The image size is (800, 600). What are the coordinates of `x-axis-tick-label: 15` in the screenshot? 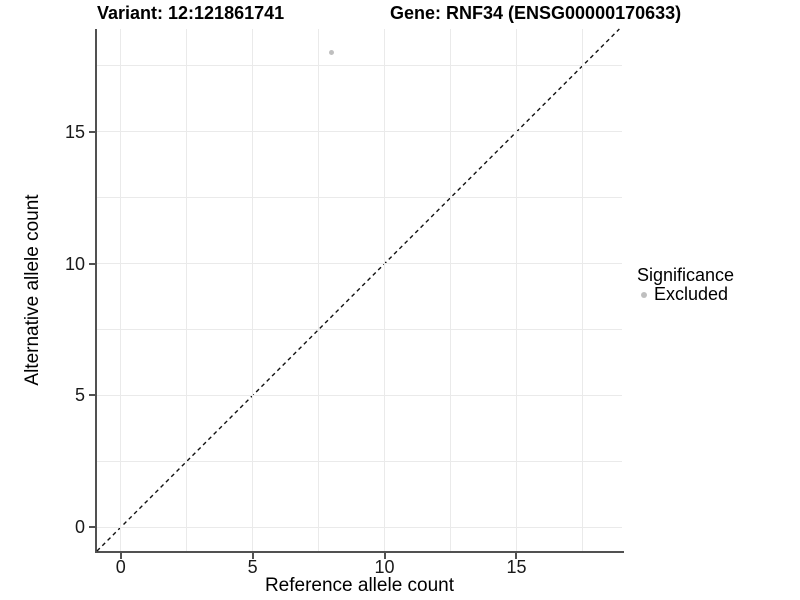 It's located at (516, 567).